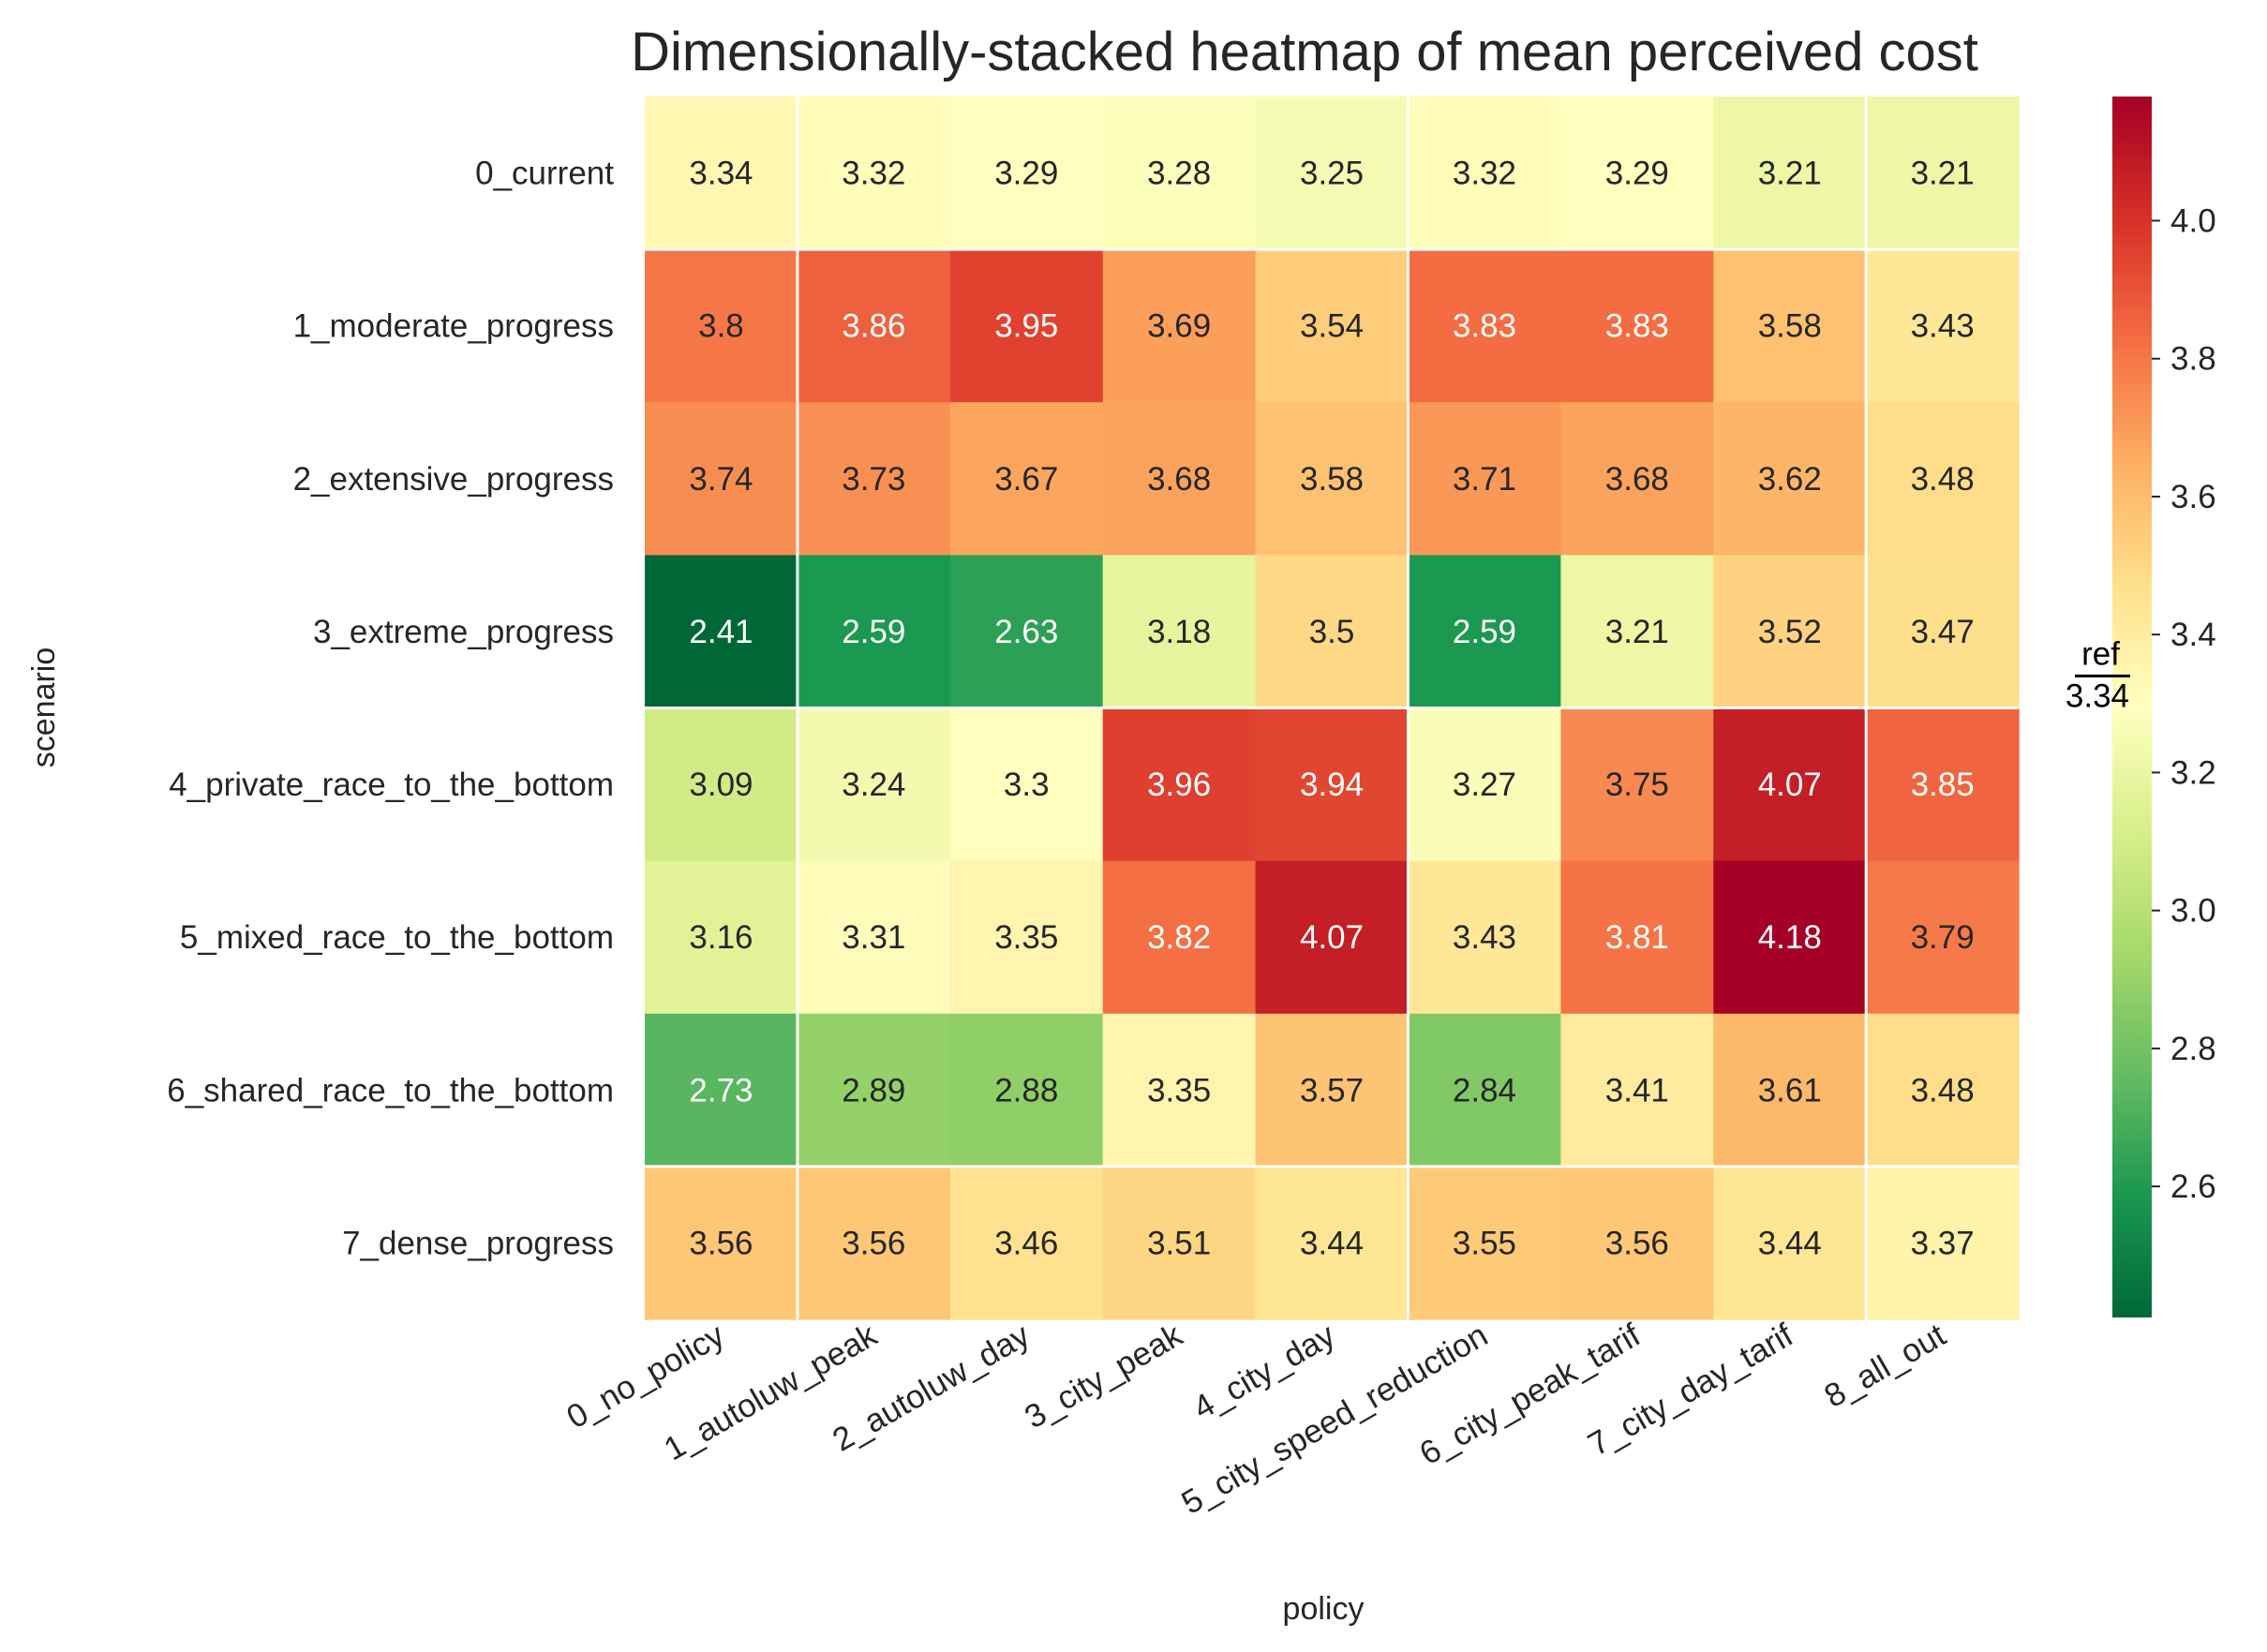 The height and width of the screenshot is (1652, 2267). I want to click on cell-value-label: 3.58, so click(1790, 326).